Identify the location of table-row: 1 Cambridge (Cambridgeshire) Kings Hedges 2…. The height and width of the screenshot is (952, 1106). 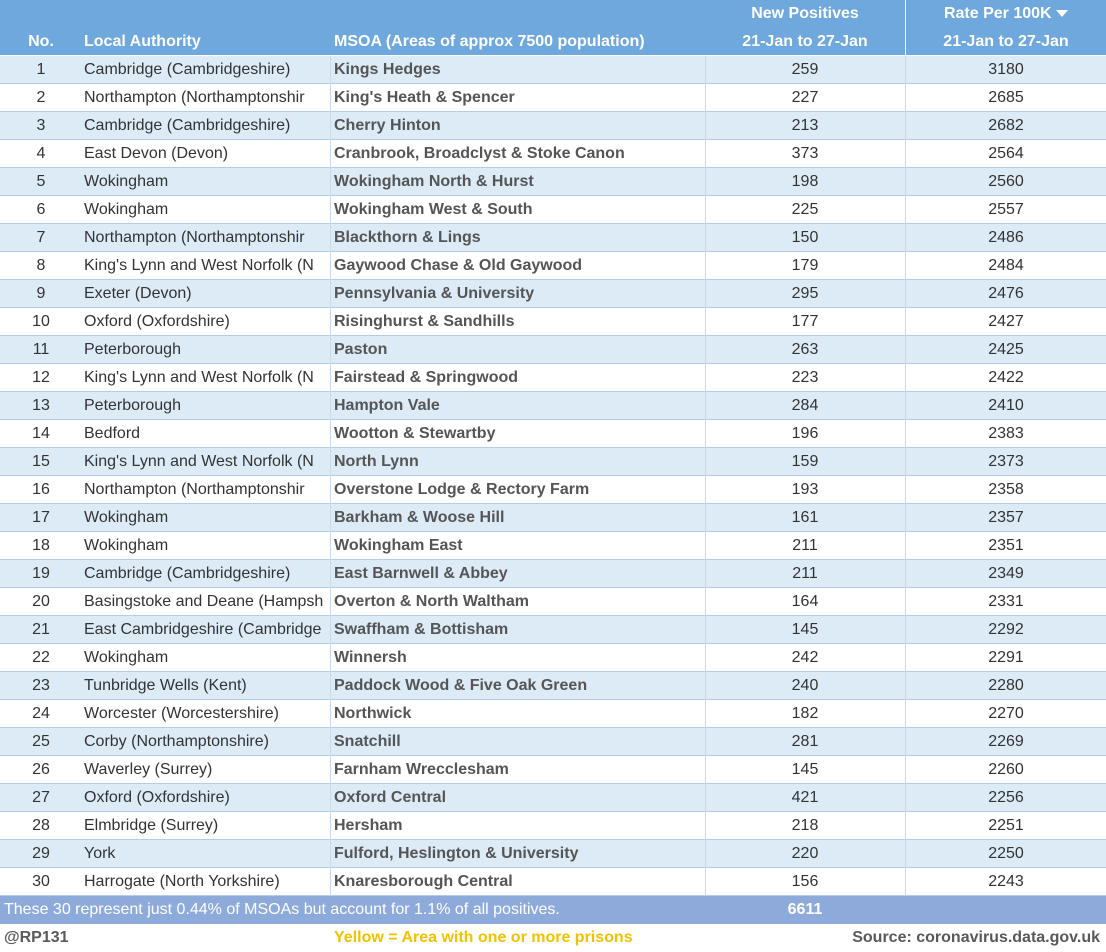
(553, 70).